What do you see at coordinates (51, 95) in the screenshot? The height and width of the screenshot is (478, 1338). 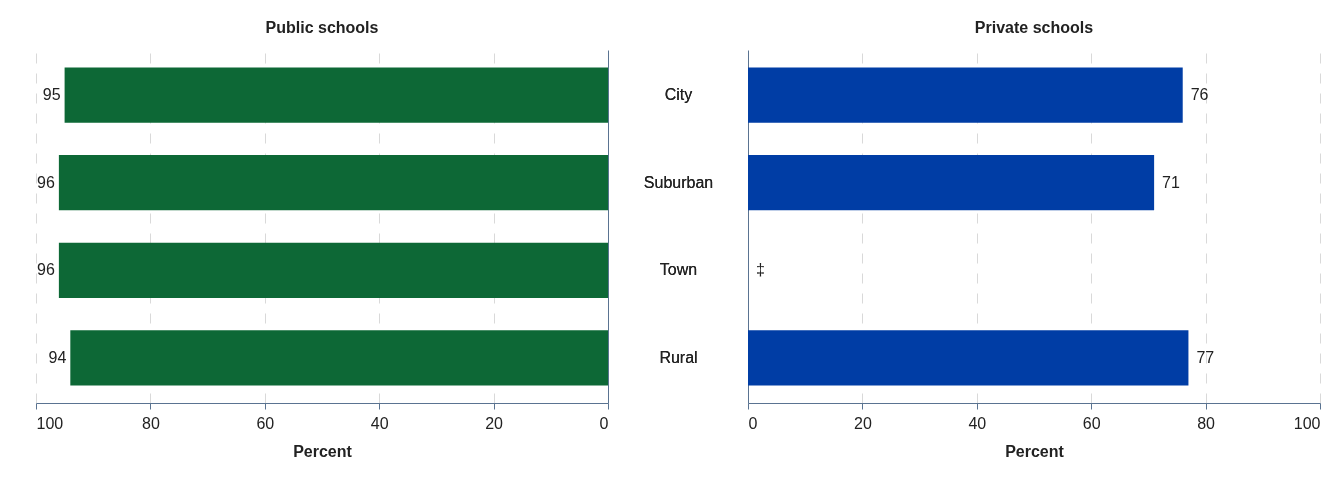 I see `data-label: 95` at bounding box center [51, 95].